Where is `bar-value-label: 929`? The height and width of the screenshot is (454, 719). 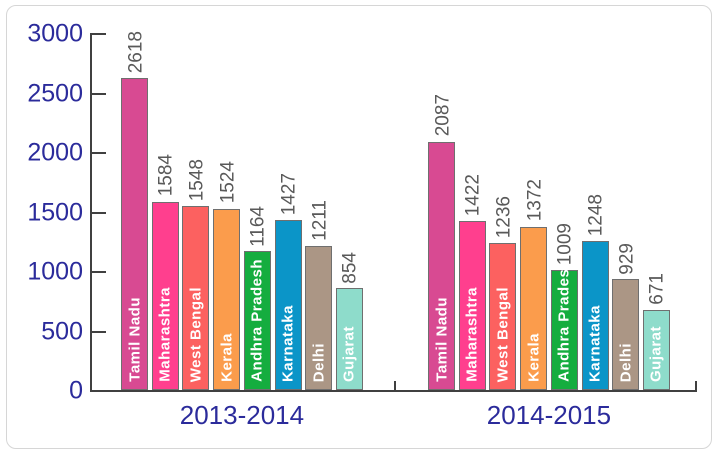
bar-value-label: 929 is located at coordinates (627, 258).